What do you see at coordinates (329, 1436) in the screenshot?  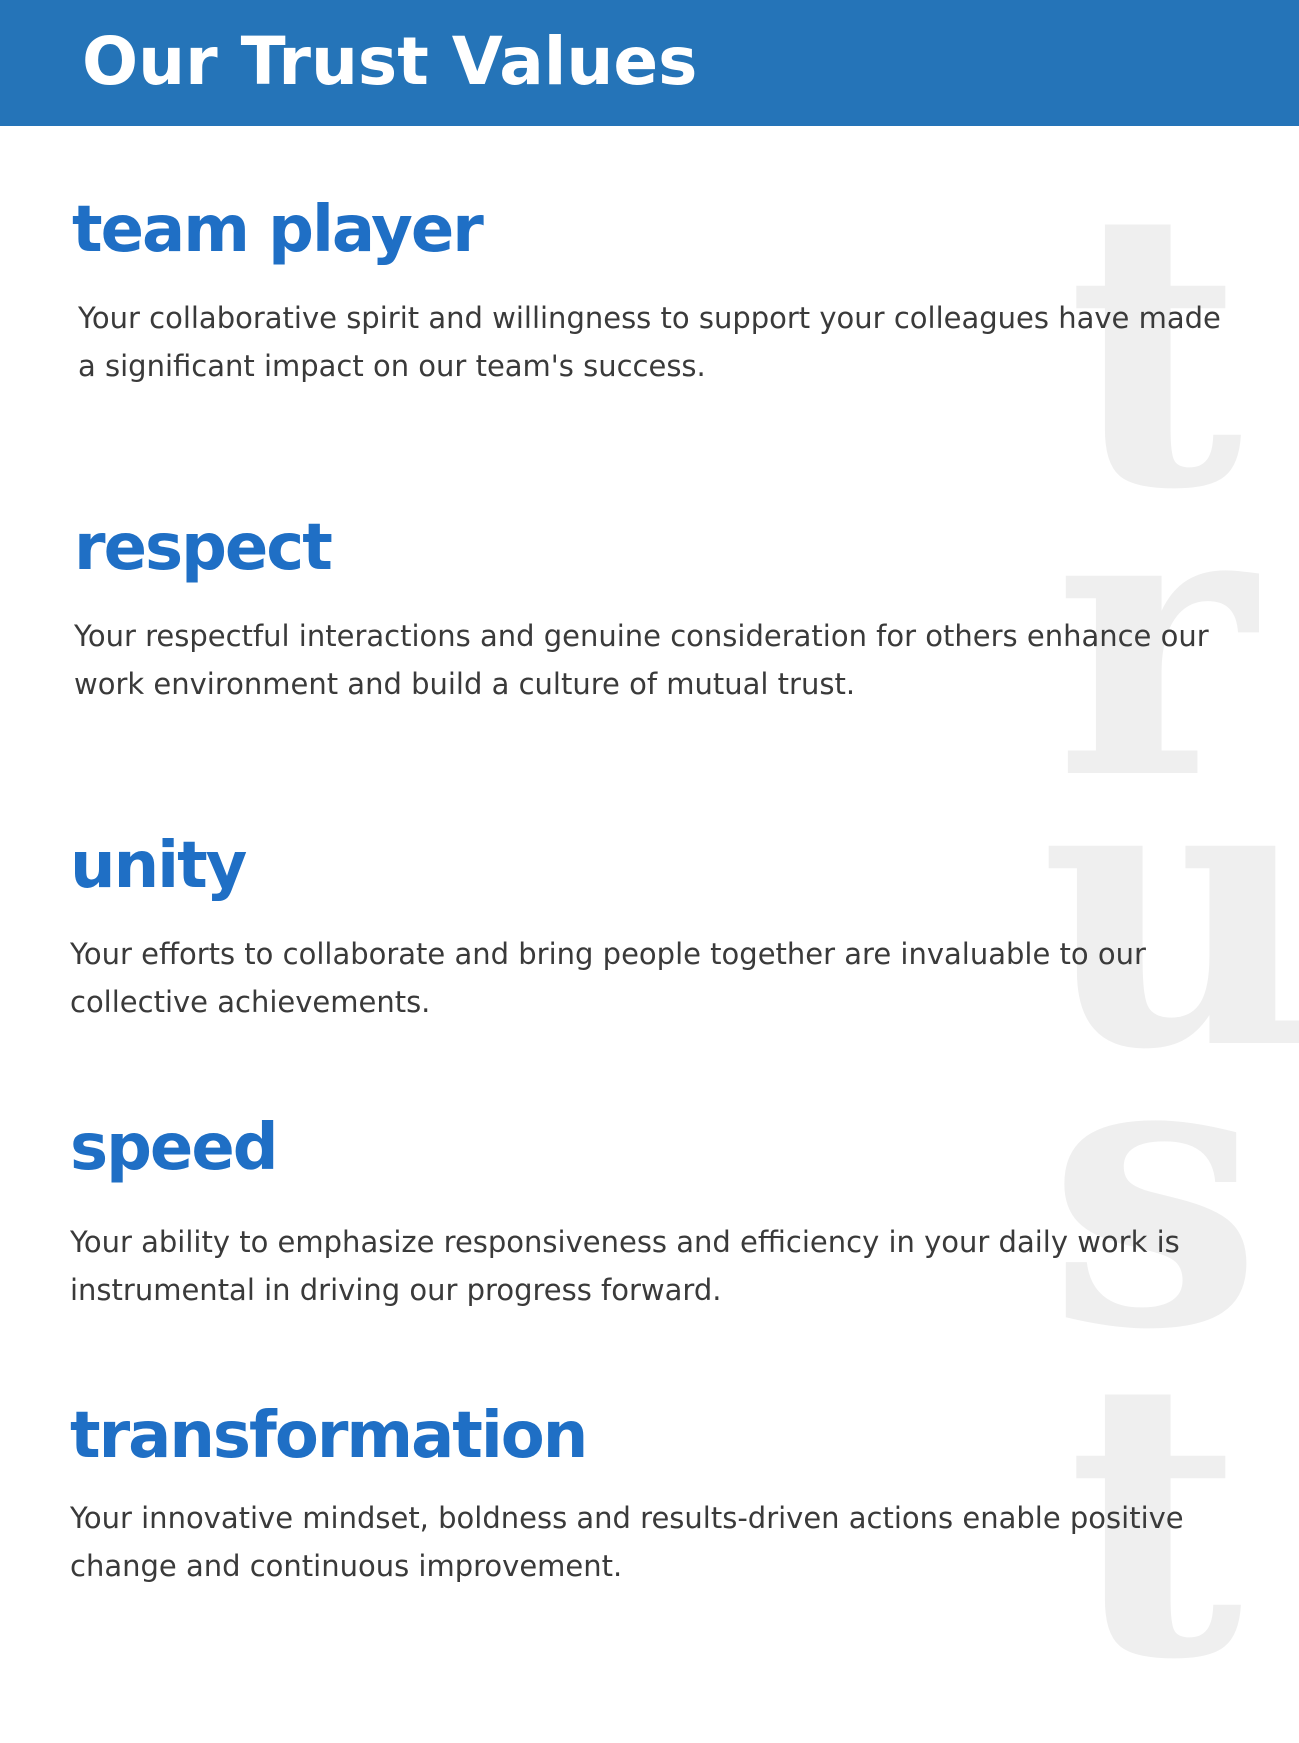 I see `value-title: transformation` at bounding box center [329, 1436].